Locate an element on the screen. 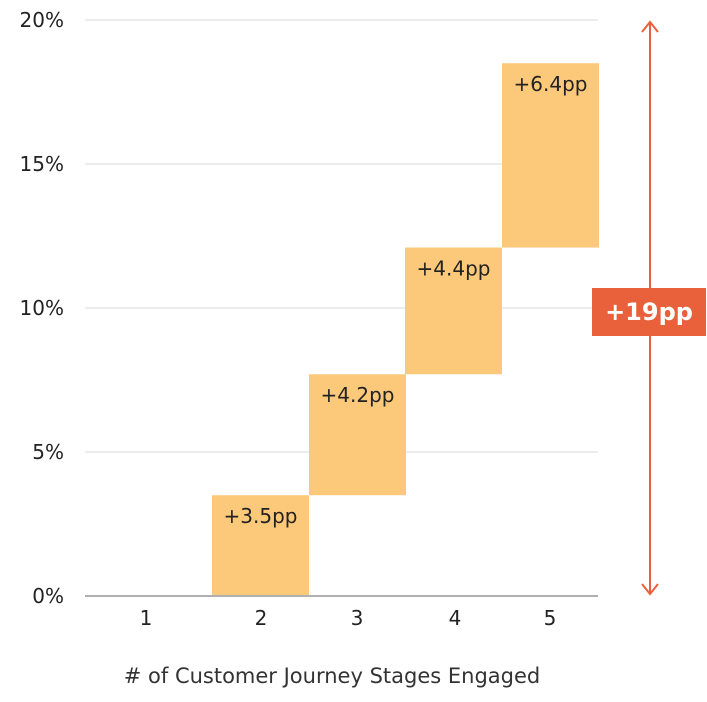 This screenshot has width=707, height=702. x-axis-label: # of Customer Journey Stages Engaged is located at coordinates (332, 676).